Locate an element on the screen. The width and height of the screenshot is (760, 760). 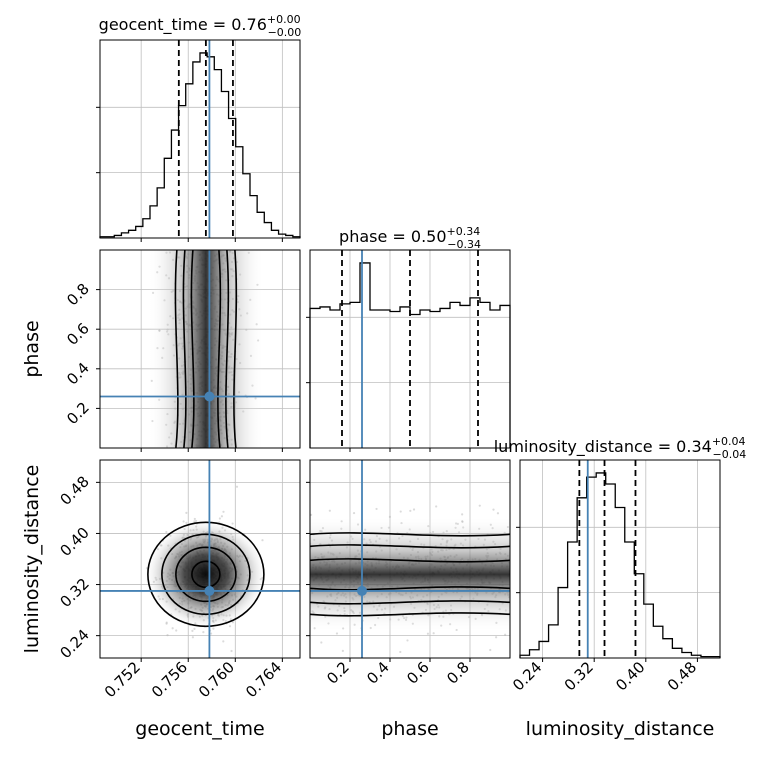
histogram-geocent-time is located at coordinates (198, 140).